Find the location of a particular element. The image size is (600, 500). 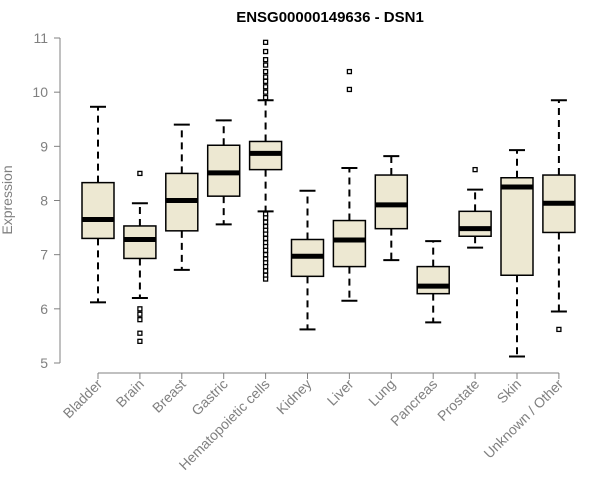

y-tick-label: 10 is located at coordinates (40, 92).